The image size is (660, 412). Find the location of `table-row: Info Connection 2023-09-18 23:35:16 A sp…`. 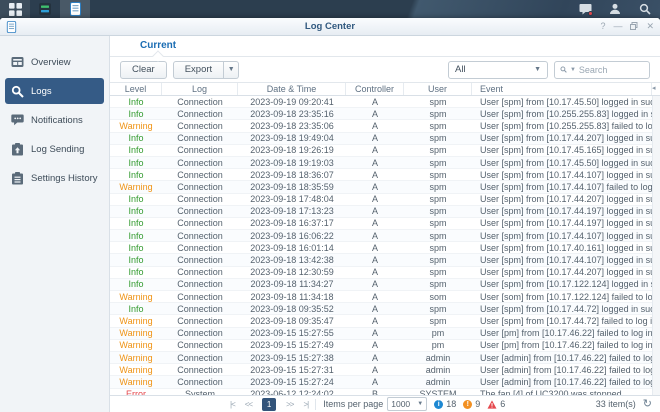

table-row: Info Connection 2023-09-18 23:35:16 A sp… is located at coordinates (385, 114).